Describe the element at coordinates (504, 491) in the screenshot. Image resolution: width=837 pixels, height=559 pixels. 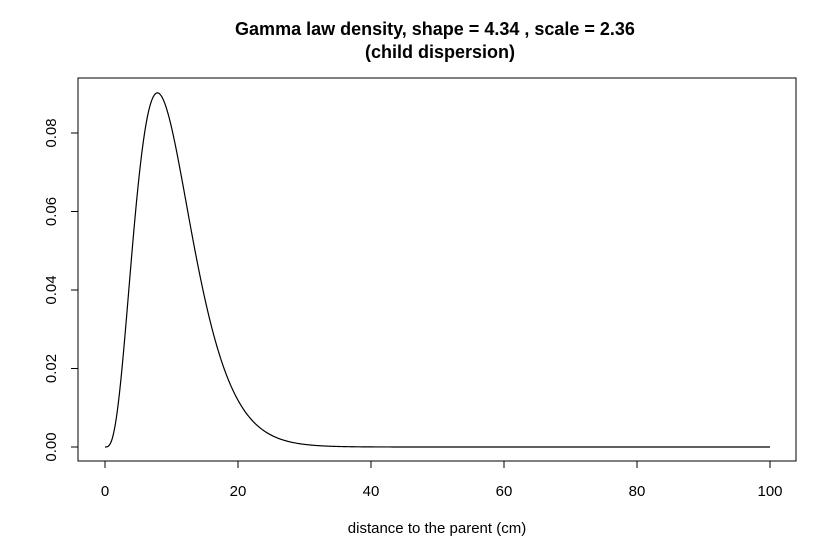
I see `x-tick-label: 60` at that location.